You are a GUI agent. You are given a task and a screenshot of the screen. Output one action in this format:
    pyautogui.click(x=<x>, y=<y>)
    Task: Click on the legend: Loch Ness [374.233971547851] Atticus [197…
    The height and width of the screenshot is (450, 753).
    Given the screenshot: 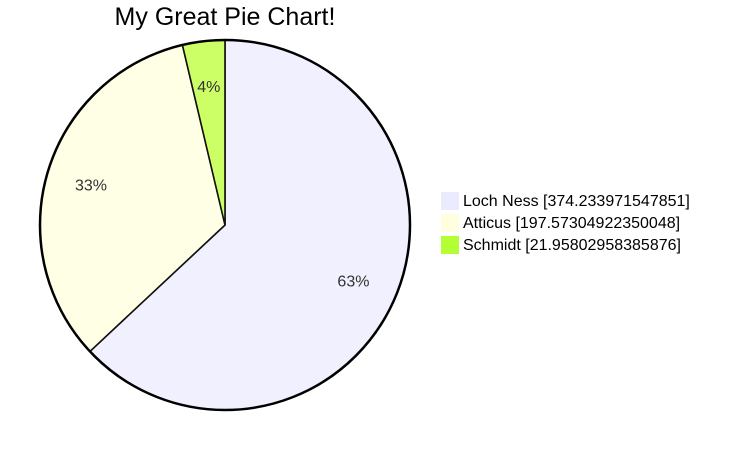 What is the action you would take?
    pyautogui.click(x=565, y=223)
    